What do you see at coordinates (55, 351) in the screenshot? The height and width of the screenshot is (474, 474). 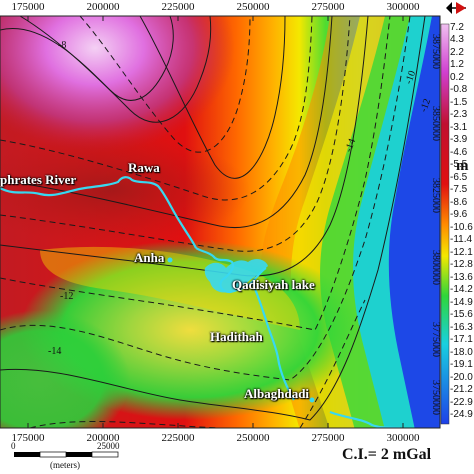 I see `contour-value-label: -14` at bounding box center [55, 351].